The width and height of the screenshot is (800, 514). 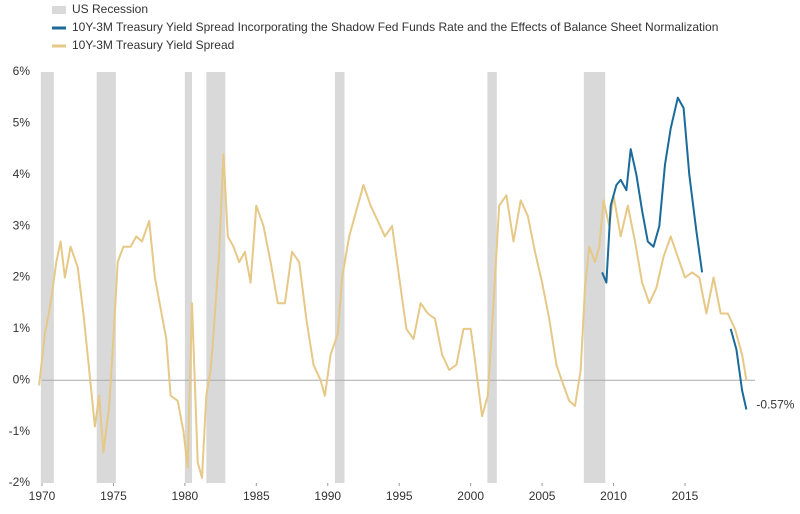 What do you see at coordinates (110, 9) in the screenshot?
I see `legend-label: US Recession` at bounding box center [110, 9].